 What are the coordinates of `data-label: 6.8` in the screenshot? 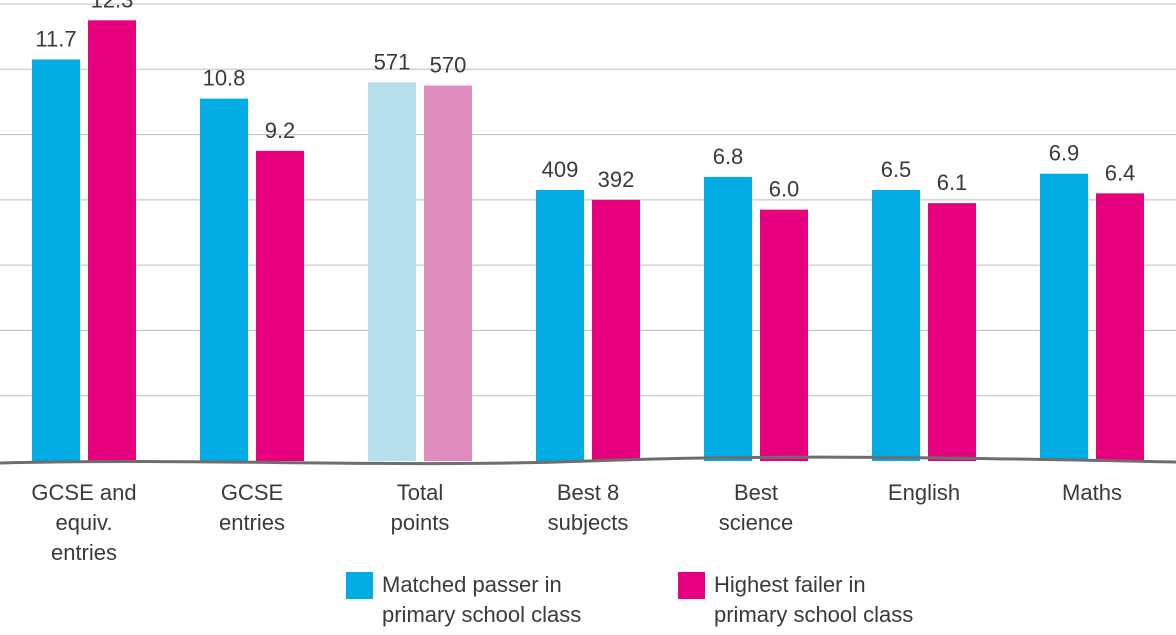 It's located at (728, 156).